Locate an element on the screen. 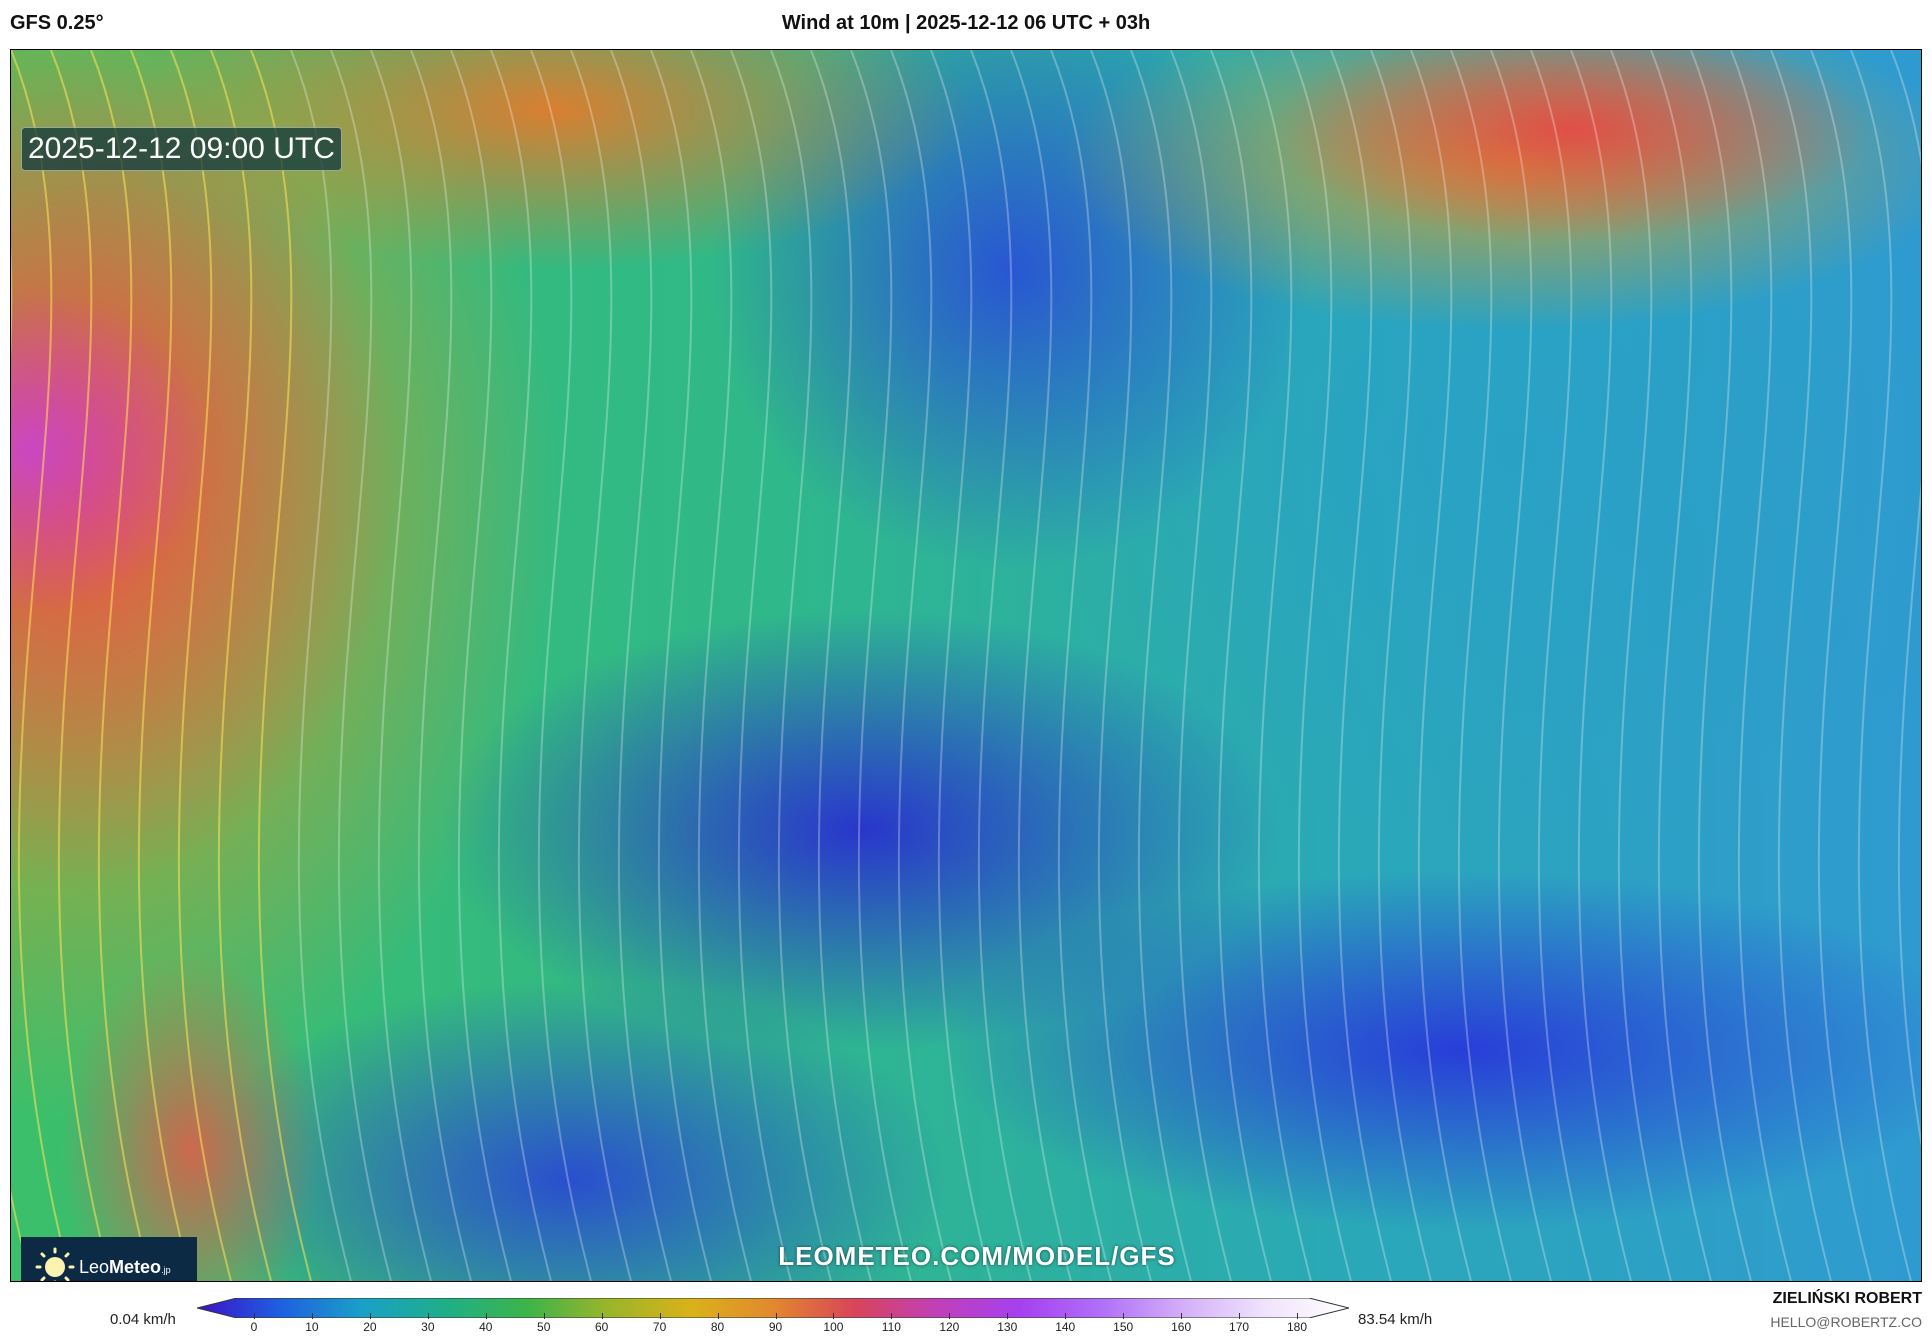 The image size is (1932, 1337). colorbar-tick-label: 150 is located at coordinates (1123, 1327).